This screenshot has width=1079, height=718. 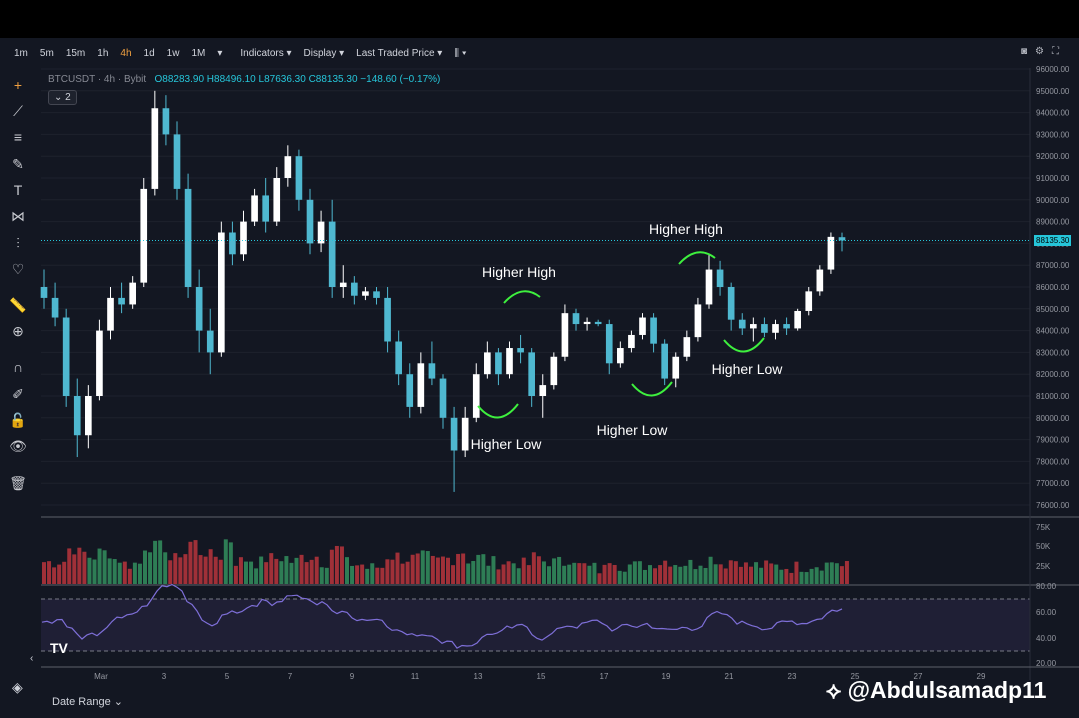 What do you see at coordinates (18, 137) in the screenshot?
I see `horizontal-lines-icon: ≡` at bounding box center [18, 137].